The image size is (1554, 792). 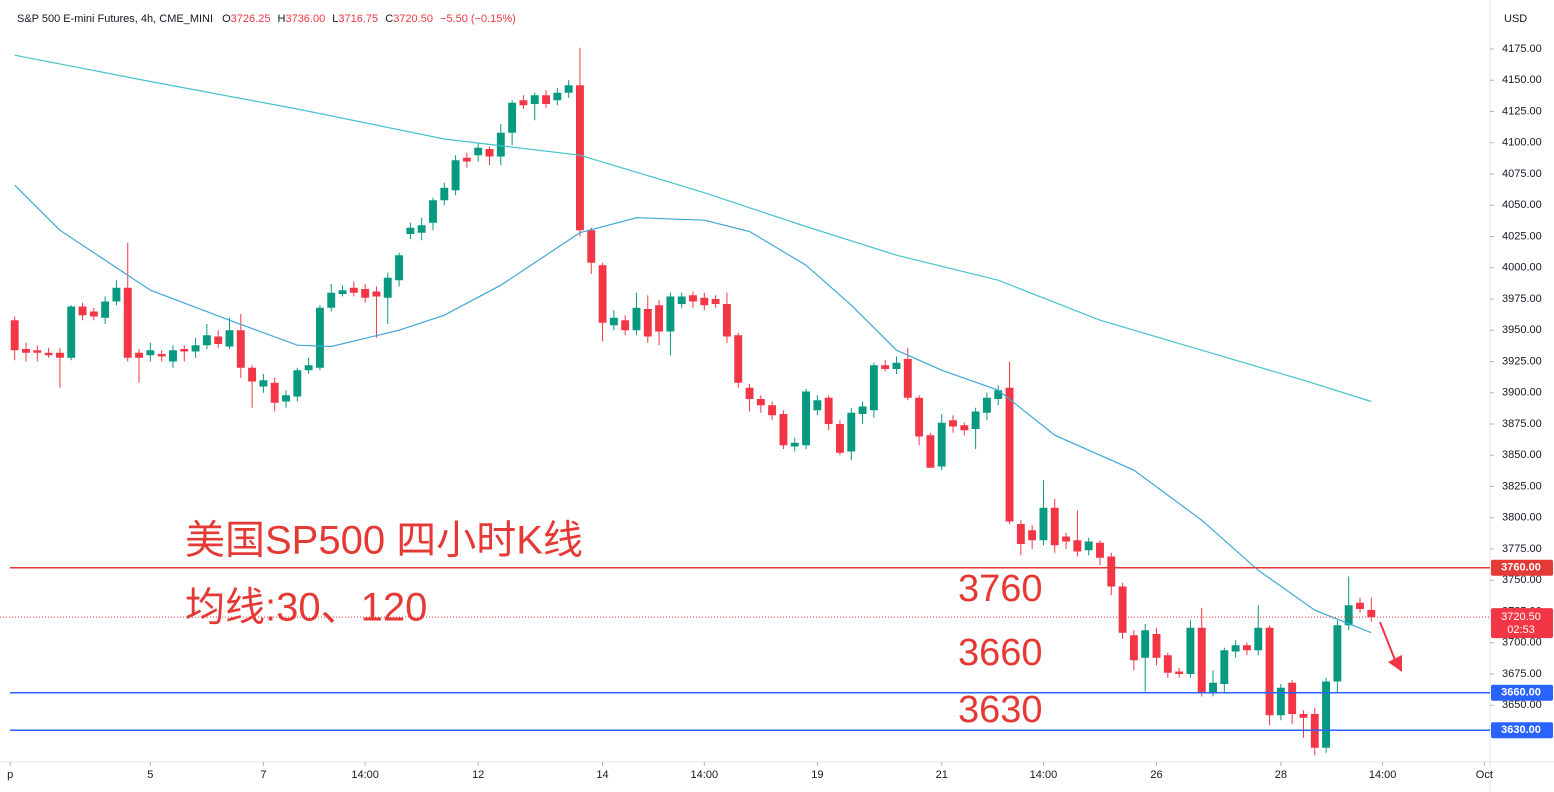 I want to click on title: S&P 500 E-mini Futures, 4h, CME_MINI, so click(x=115, y=19).